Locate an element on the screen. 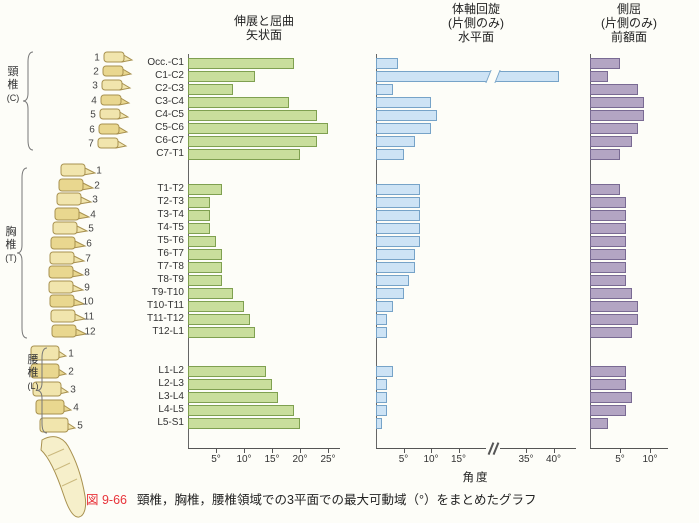  bar-axial-rotation-T11-T12 is located at coordinates (381, 319).